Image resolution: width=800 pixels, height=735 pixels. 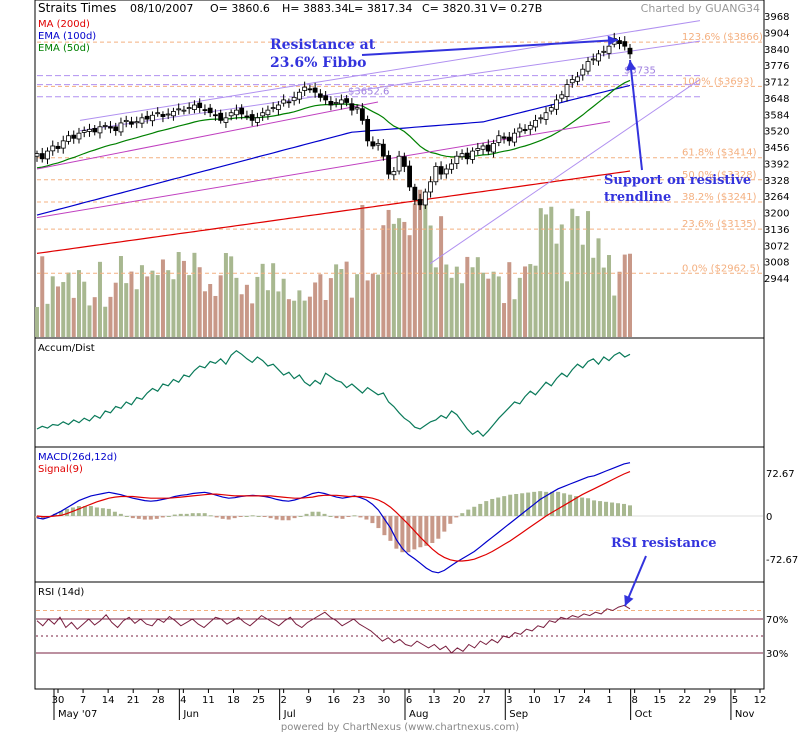 What do you see at coordinates (233, 700) in the screenshot?
I see `x-tick-label: 18` at bounding box center [233, 700].